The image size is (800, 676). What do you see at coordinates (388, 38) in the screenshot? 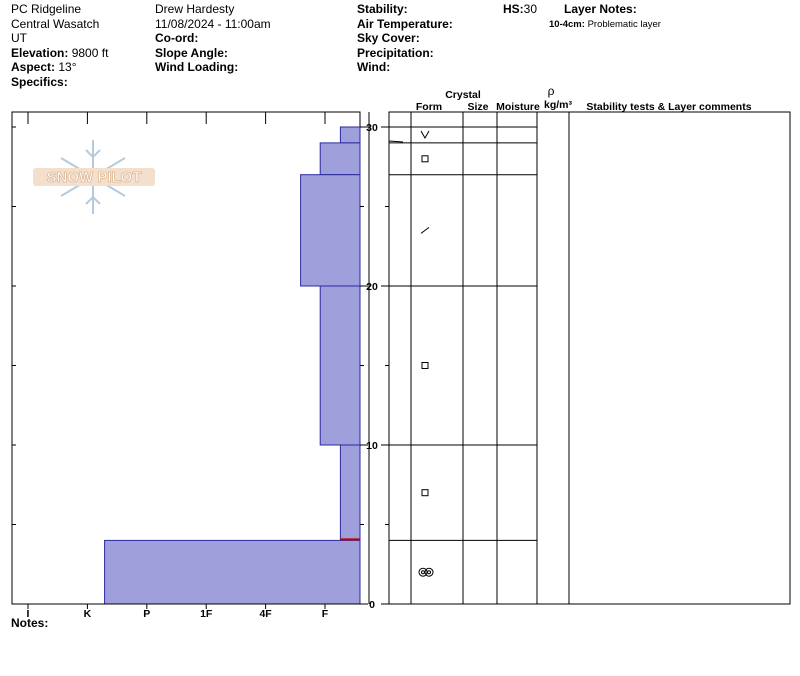
I see `sky-label: Sky Cover:` at bounding box center [388, 38].